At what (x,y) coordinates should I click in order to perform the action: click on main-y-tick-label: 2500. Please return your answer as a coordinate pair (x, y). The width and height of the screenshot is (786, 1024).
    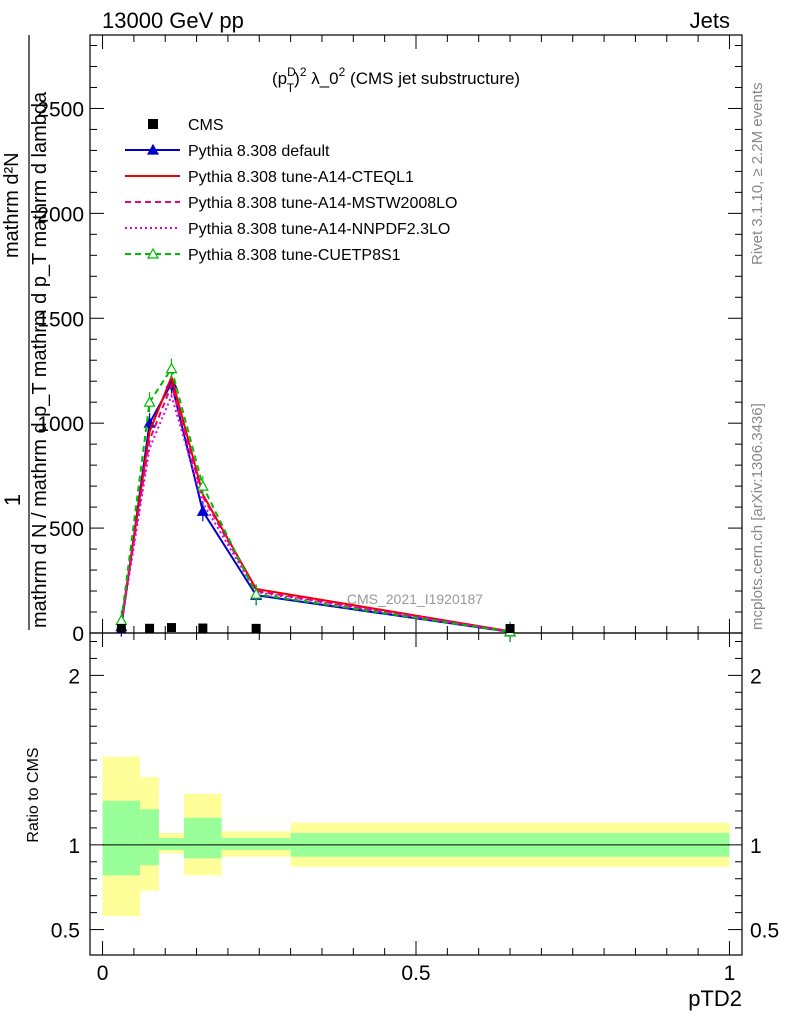
    Looking at the image, I should click on (60, 109).